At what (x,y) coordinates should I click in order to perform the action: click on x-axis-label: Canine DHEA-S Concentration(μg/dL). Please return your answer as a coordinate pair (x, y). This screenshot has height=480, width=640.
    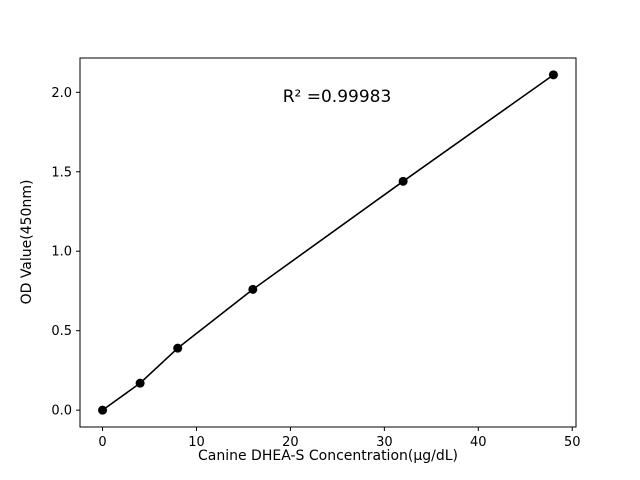
    Looking at the image, I should click on (328, 456).